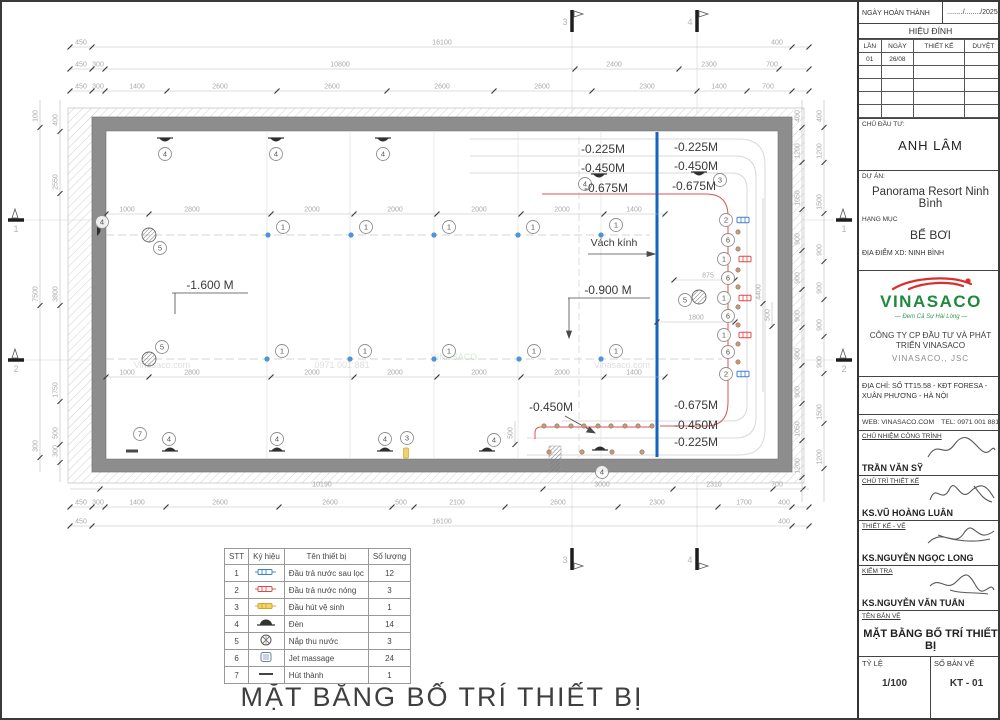 The width and height of the screenshot is (1000, 720). I want to click on marker-number: 6, so click(728, 316).